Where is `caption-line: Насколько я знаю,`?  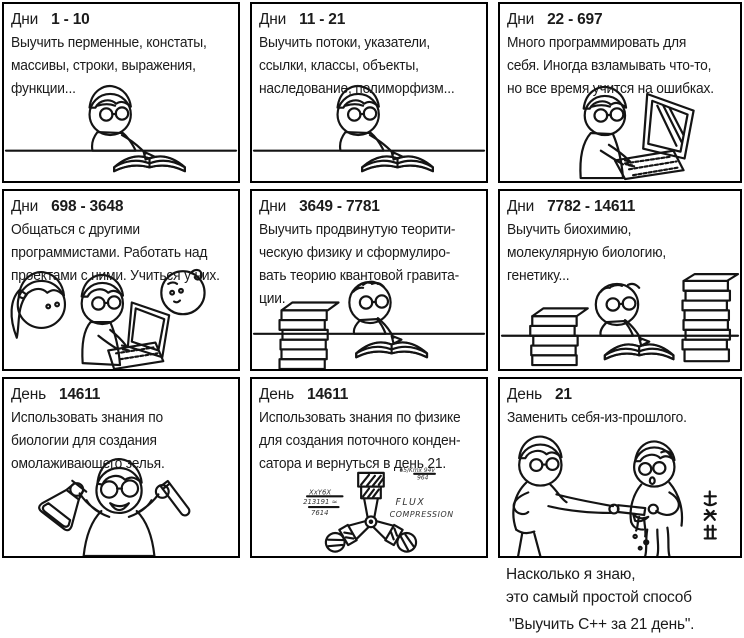 caption-line: Насколько я знаю, is located at coordinates (571, 574).